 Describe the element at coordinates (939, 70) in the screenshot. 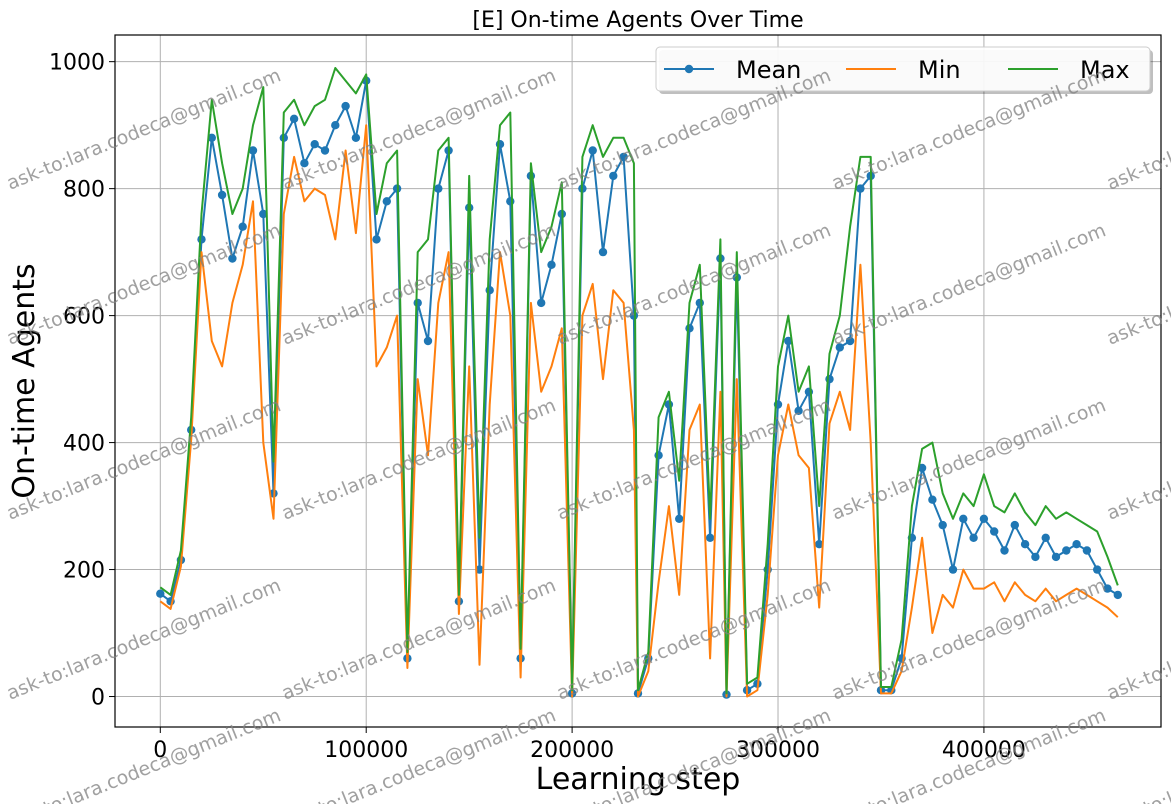

I see `legend-label-min: Min` at that location.